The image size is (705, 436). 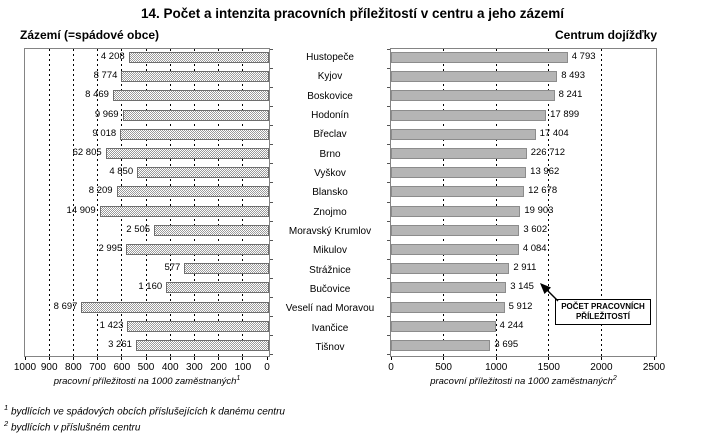 What do you see at coordinates (104, 133) in the screenshot?
I see `bar-value-label: 9 018` at bounding box center [104, 133].